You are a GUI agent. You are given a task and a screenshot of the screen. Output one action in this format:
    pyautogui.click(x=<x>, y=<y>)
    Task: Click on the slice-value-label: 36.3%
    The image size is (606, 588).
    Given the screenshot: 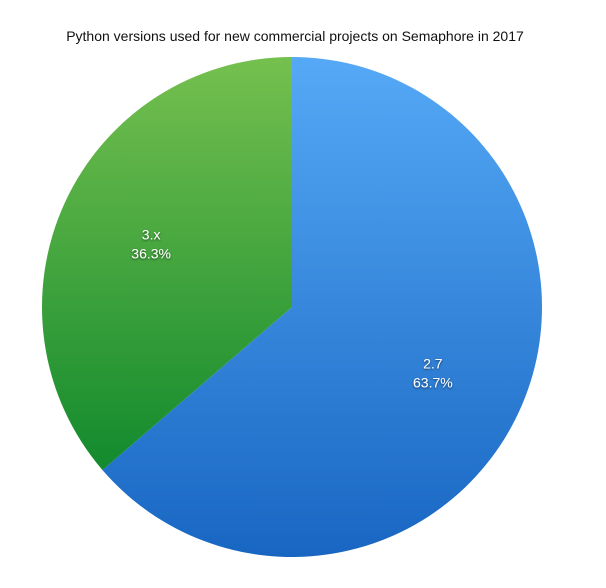 What is the action you would take?
    pyautogui.click(x=151, y=253)
    